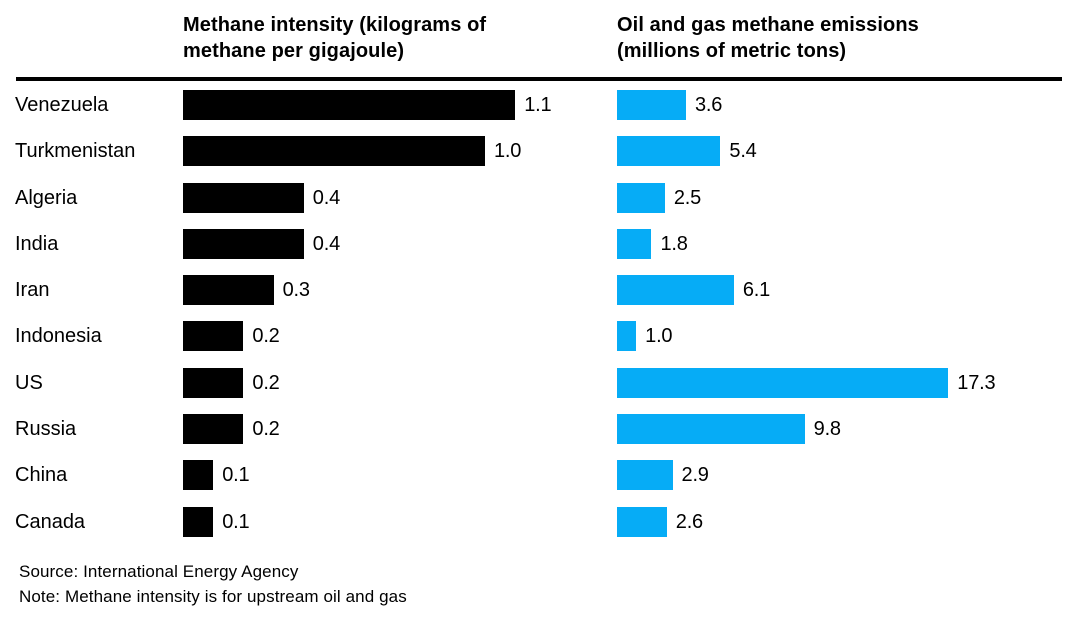  I want to click on source-note: Source: International Energy Agency, so click(159, 571).